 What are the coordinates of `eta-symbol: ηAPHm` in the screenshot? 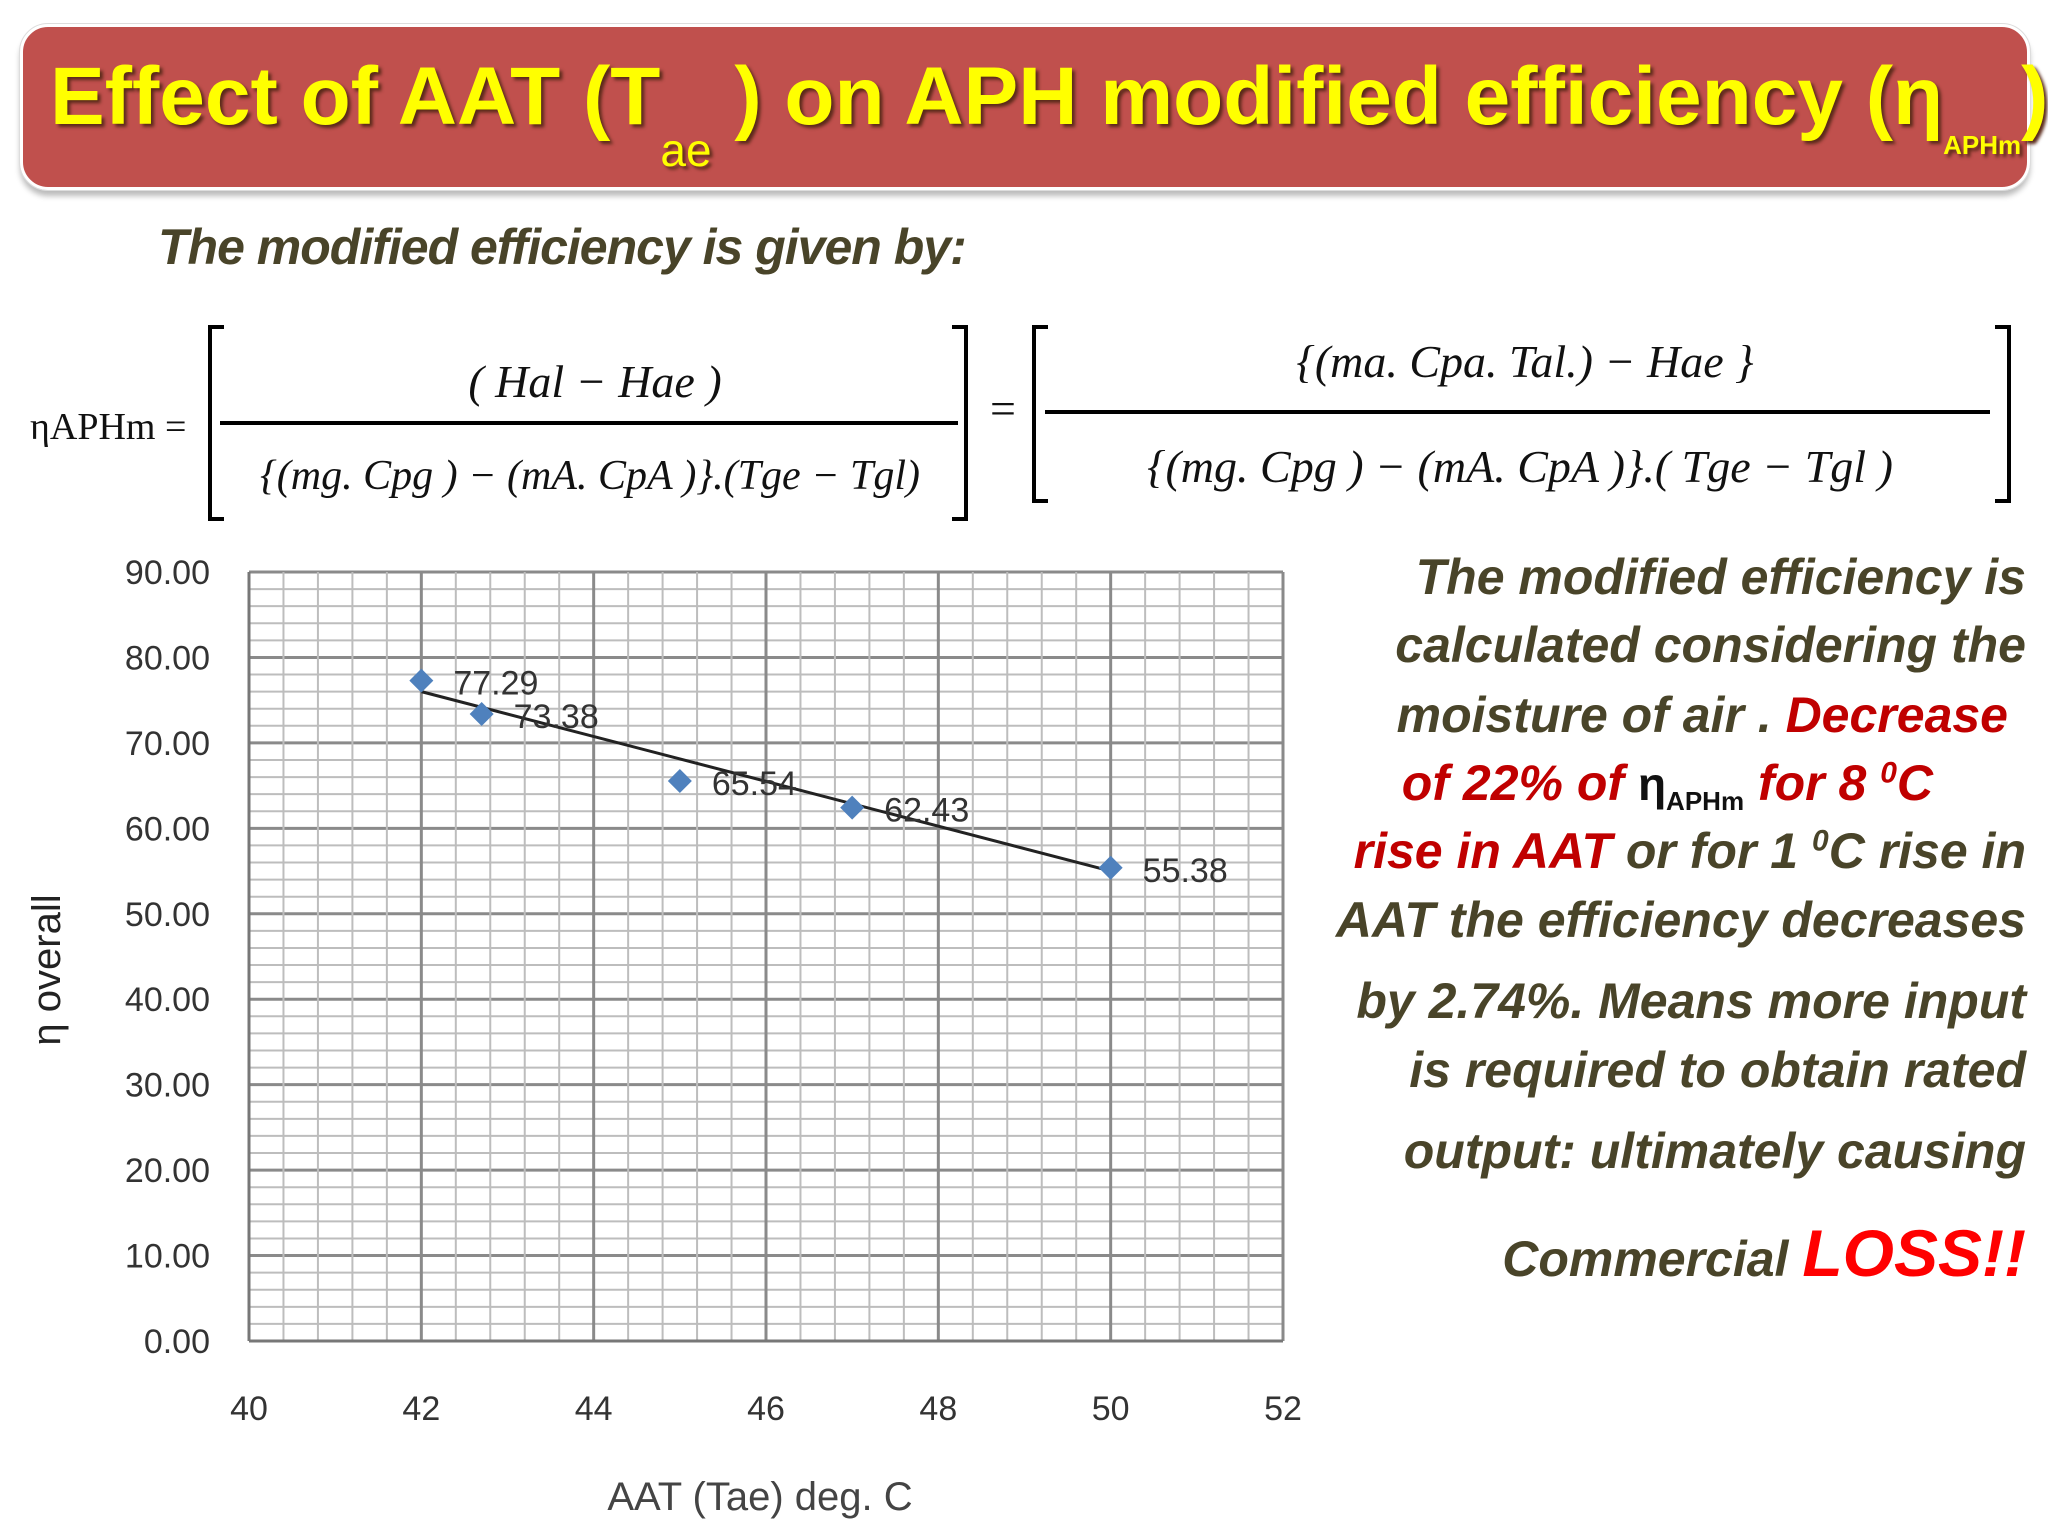 It's located at (1690, 787).